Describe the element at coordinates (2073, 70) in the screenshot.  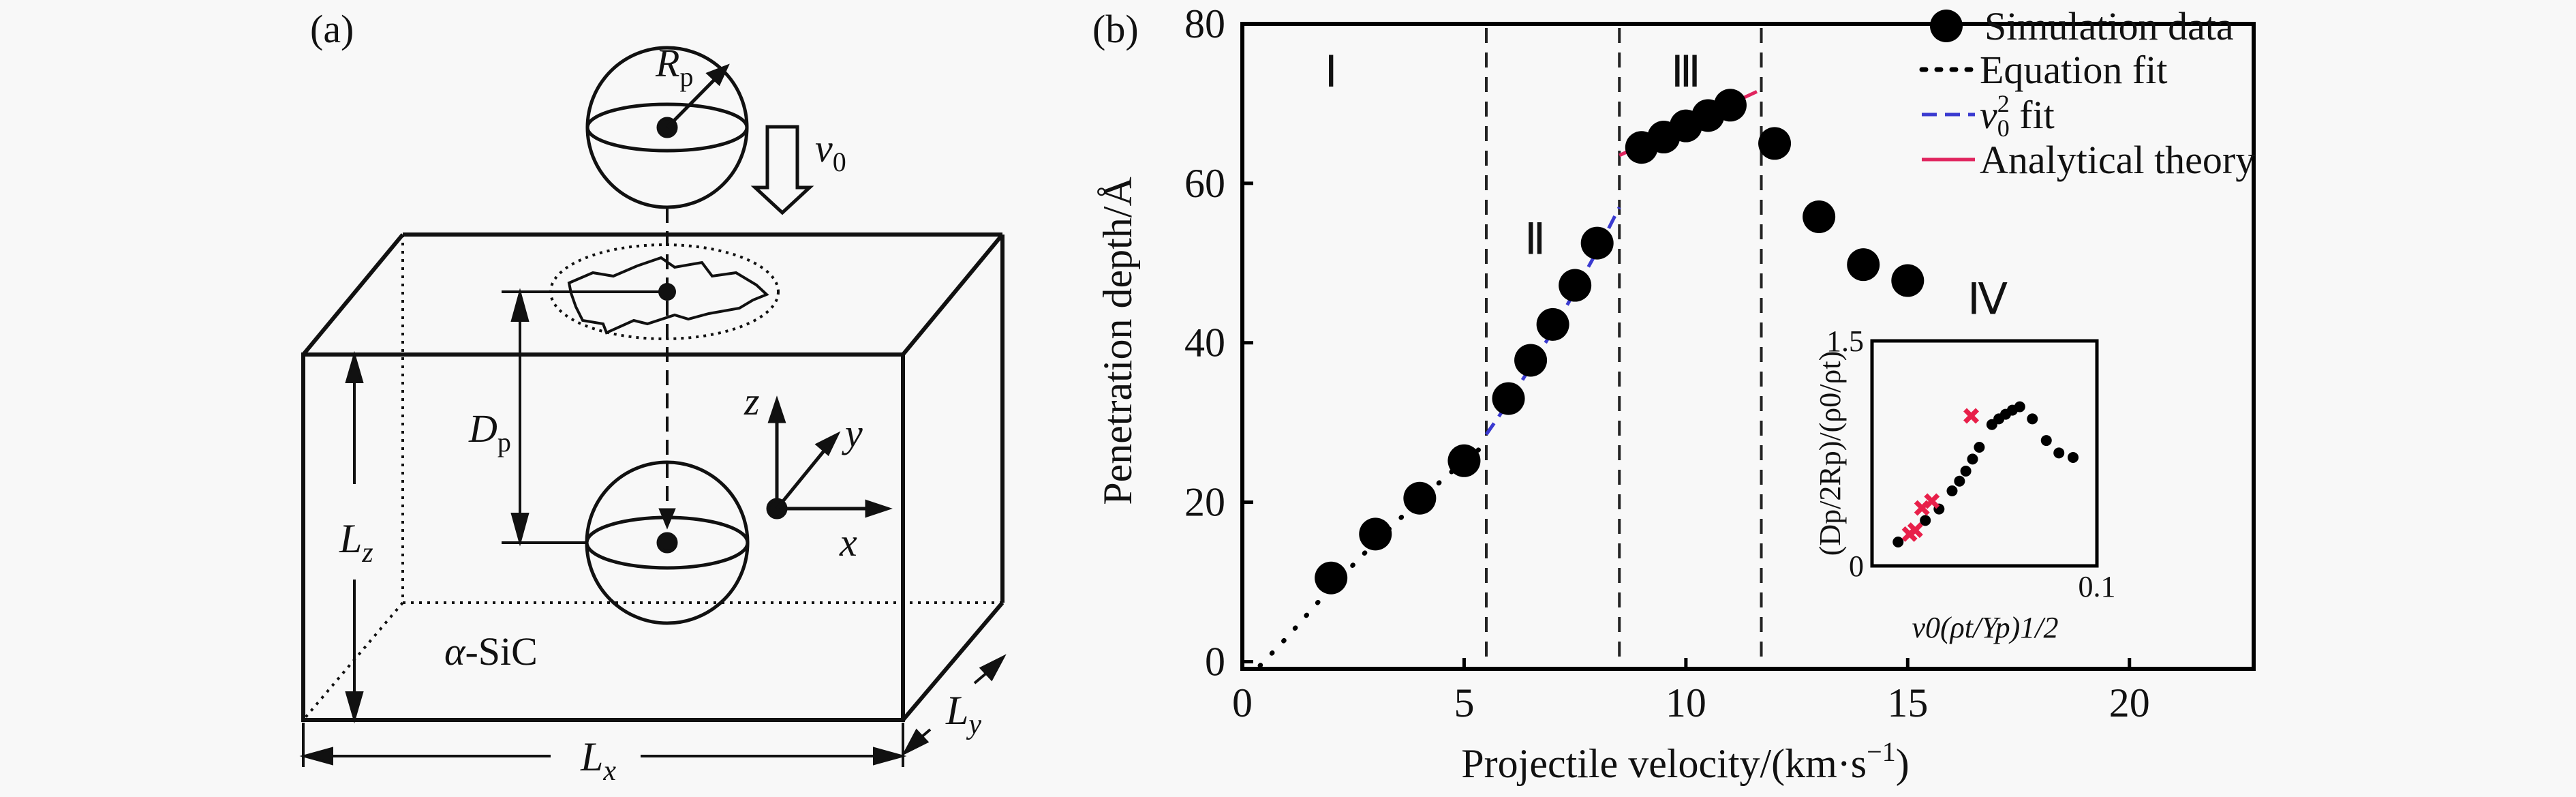
I see `legend-label-equation-fit: Equation fit` at that location.